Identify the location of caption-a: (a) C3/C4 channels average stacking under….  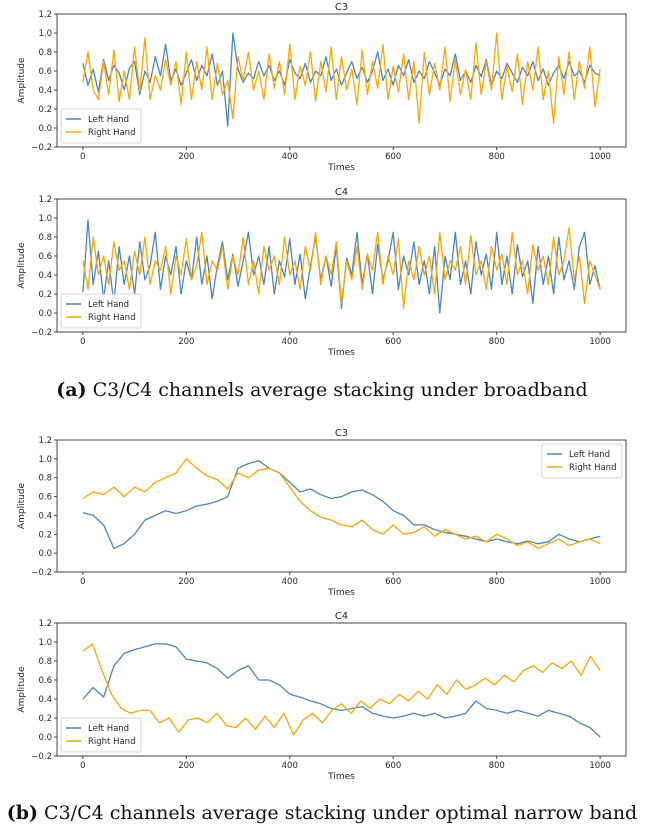
(321, 390).